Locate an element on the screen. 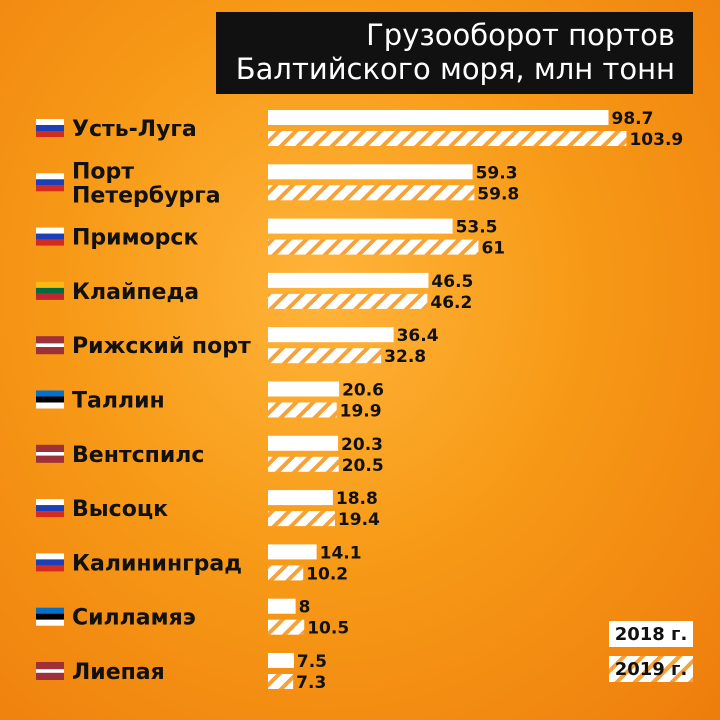  value-label-2019: 19.4 is located at coordinates (359, 520).